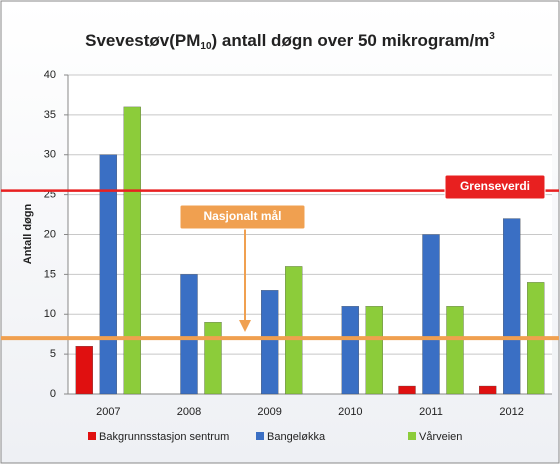 This screenshot has width=560, height=469. Describe the element at coordinates (511, 412) in the screenshot. I see `x-tick-label: 2012` at that location.